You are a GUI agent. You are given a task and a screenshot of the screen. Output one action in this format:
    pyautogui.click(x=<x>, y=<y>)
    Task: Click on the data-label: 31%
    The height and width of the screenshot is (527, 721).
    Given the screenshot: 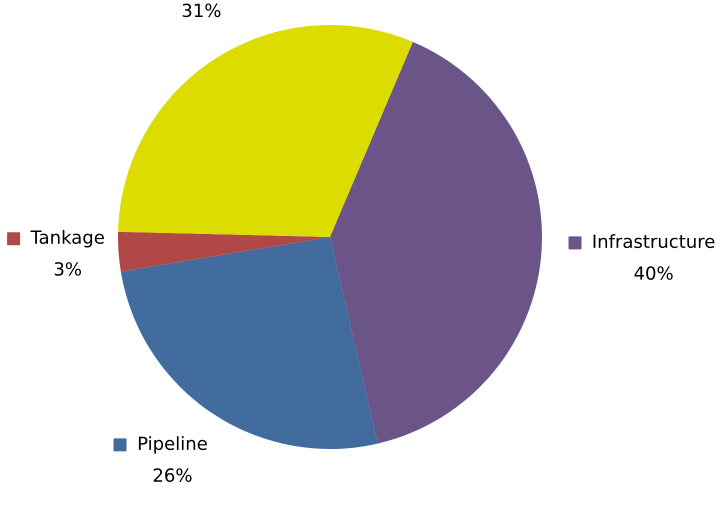 What is the action you would take?
    pyautogui.click(x=201, y=11)
    